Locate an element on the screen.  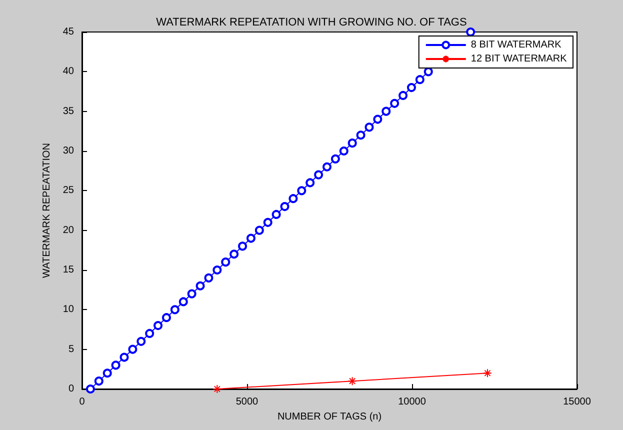
y-axis-title: WATERMARK REPEATATION is located at coordinates (46, 210).